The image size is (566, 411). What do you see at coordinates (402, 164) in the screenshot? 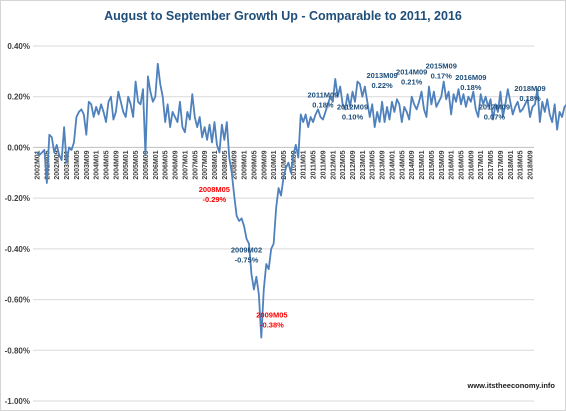
I see `x-tick-label: 2014M05` at bounding box center [402, 164].